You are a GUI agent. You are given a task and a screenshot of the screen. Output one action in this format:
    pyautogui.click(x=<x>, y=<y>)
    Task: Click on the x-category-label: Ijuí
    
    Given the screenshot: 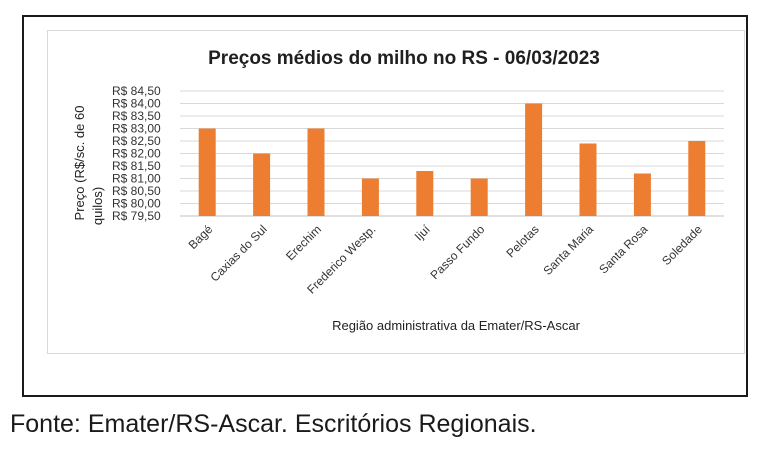 What is the action you would take?
    pyautogui.click(x=423, y=233)
    